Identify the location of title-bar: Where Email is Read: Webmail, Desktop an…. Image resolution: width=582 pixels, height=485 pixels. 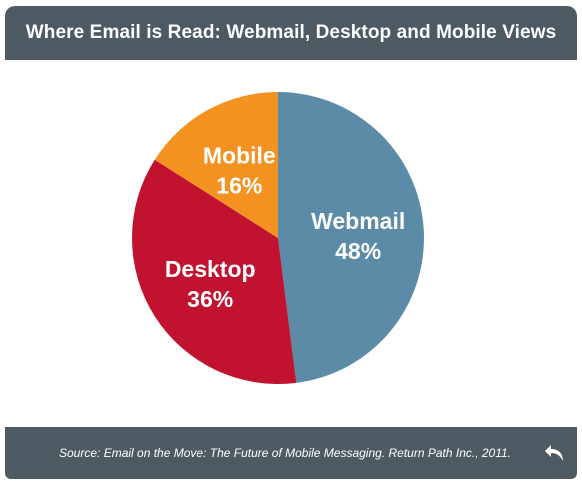
(291, 33).